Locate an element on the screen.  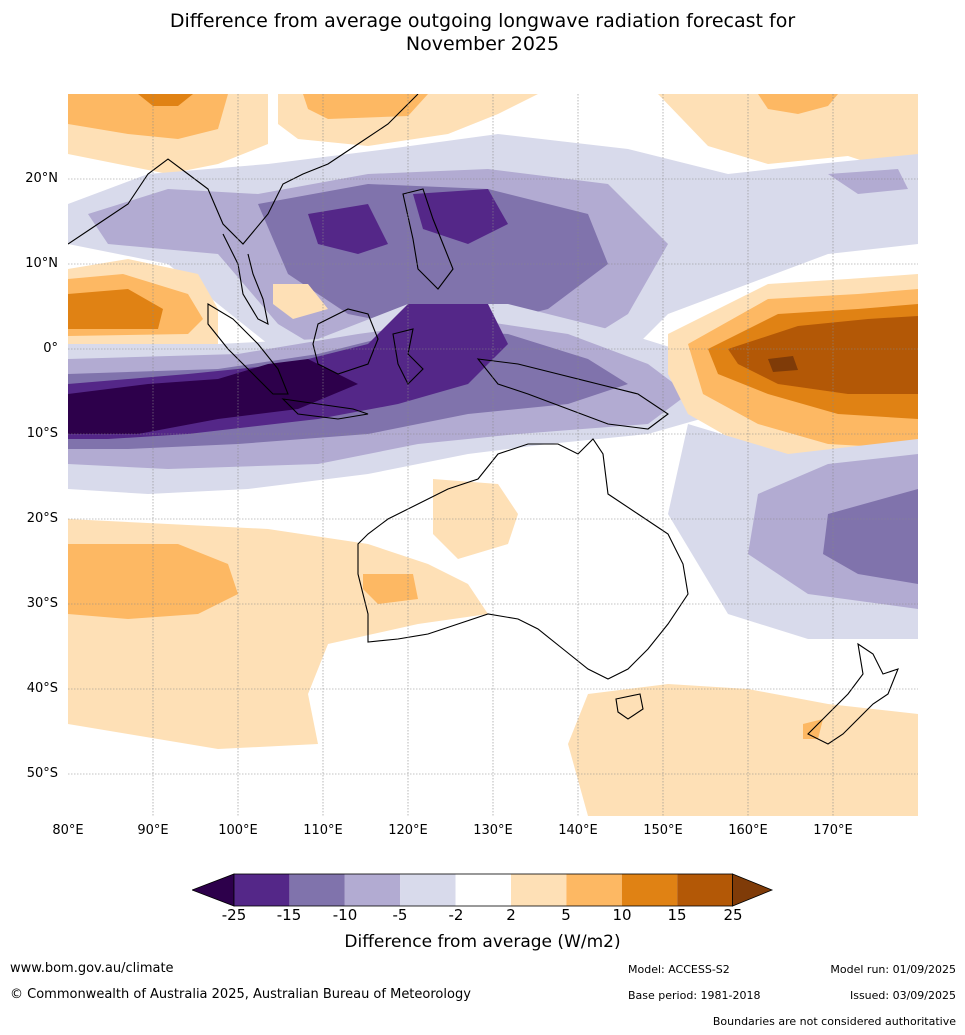
lon-label-90e: 90°E is located at coordinates (153, 830).